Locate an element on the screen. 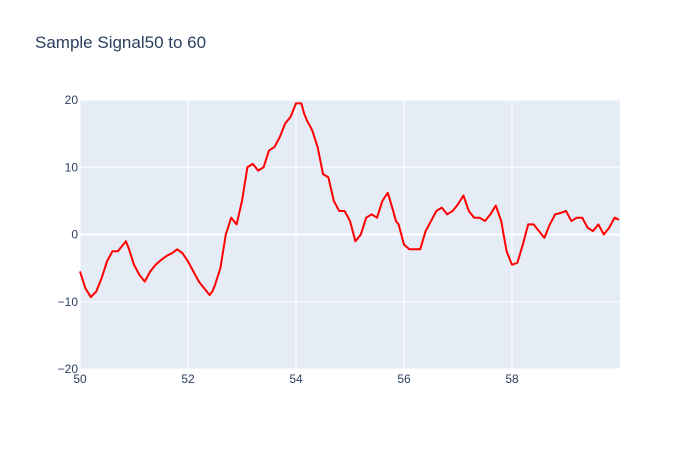  x-tick-label: 56 is located at coordinates (404, 379).